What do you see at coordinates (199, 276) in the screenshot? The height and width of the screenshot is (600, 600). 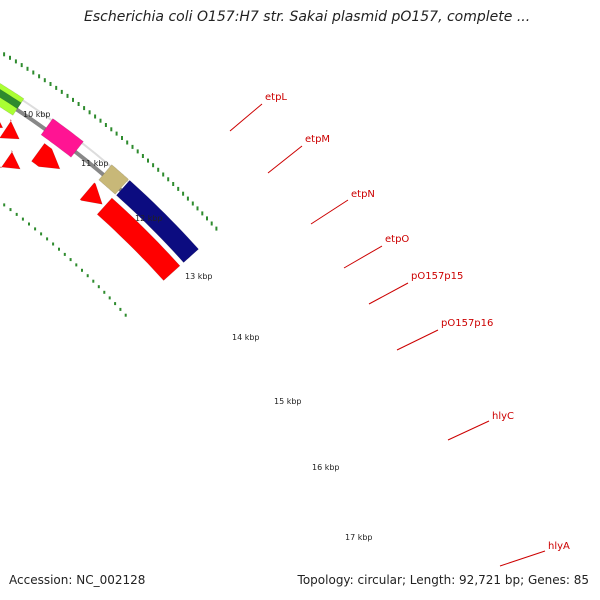 I see `kbp-label-13: 13 kbp` at bounding box center [199, 276].